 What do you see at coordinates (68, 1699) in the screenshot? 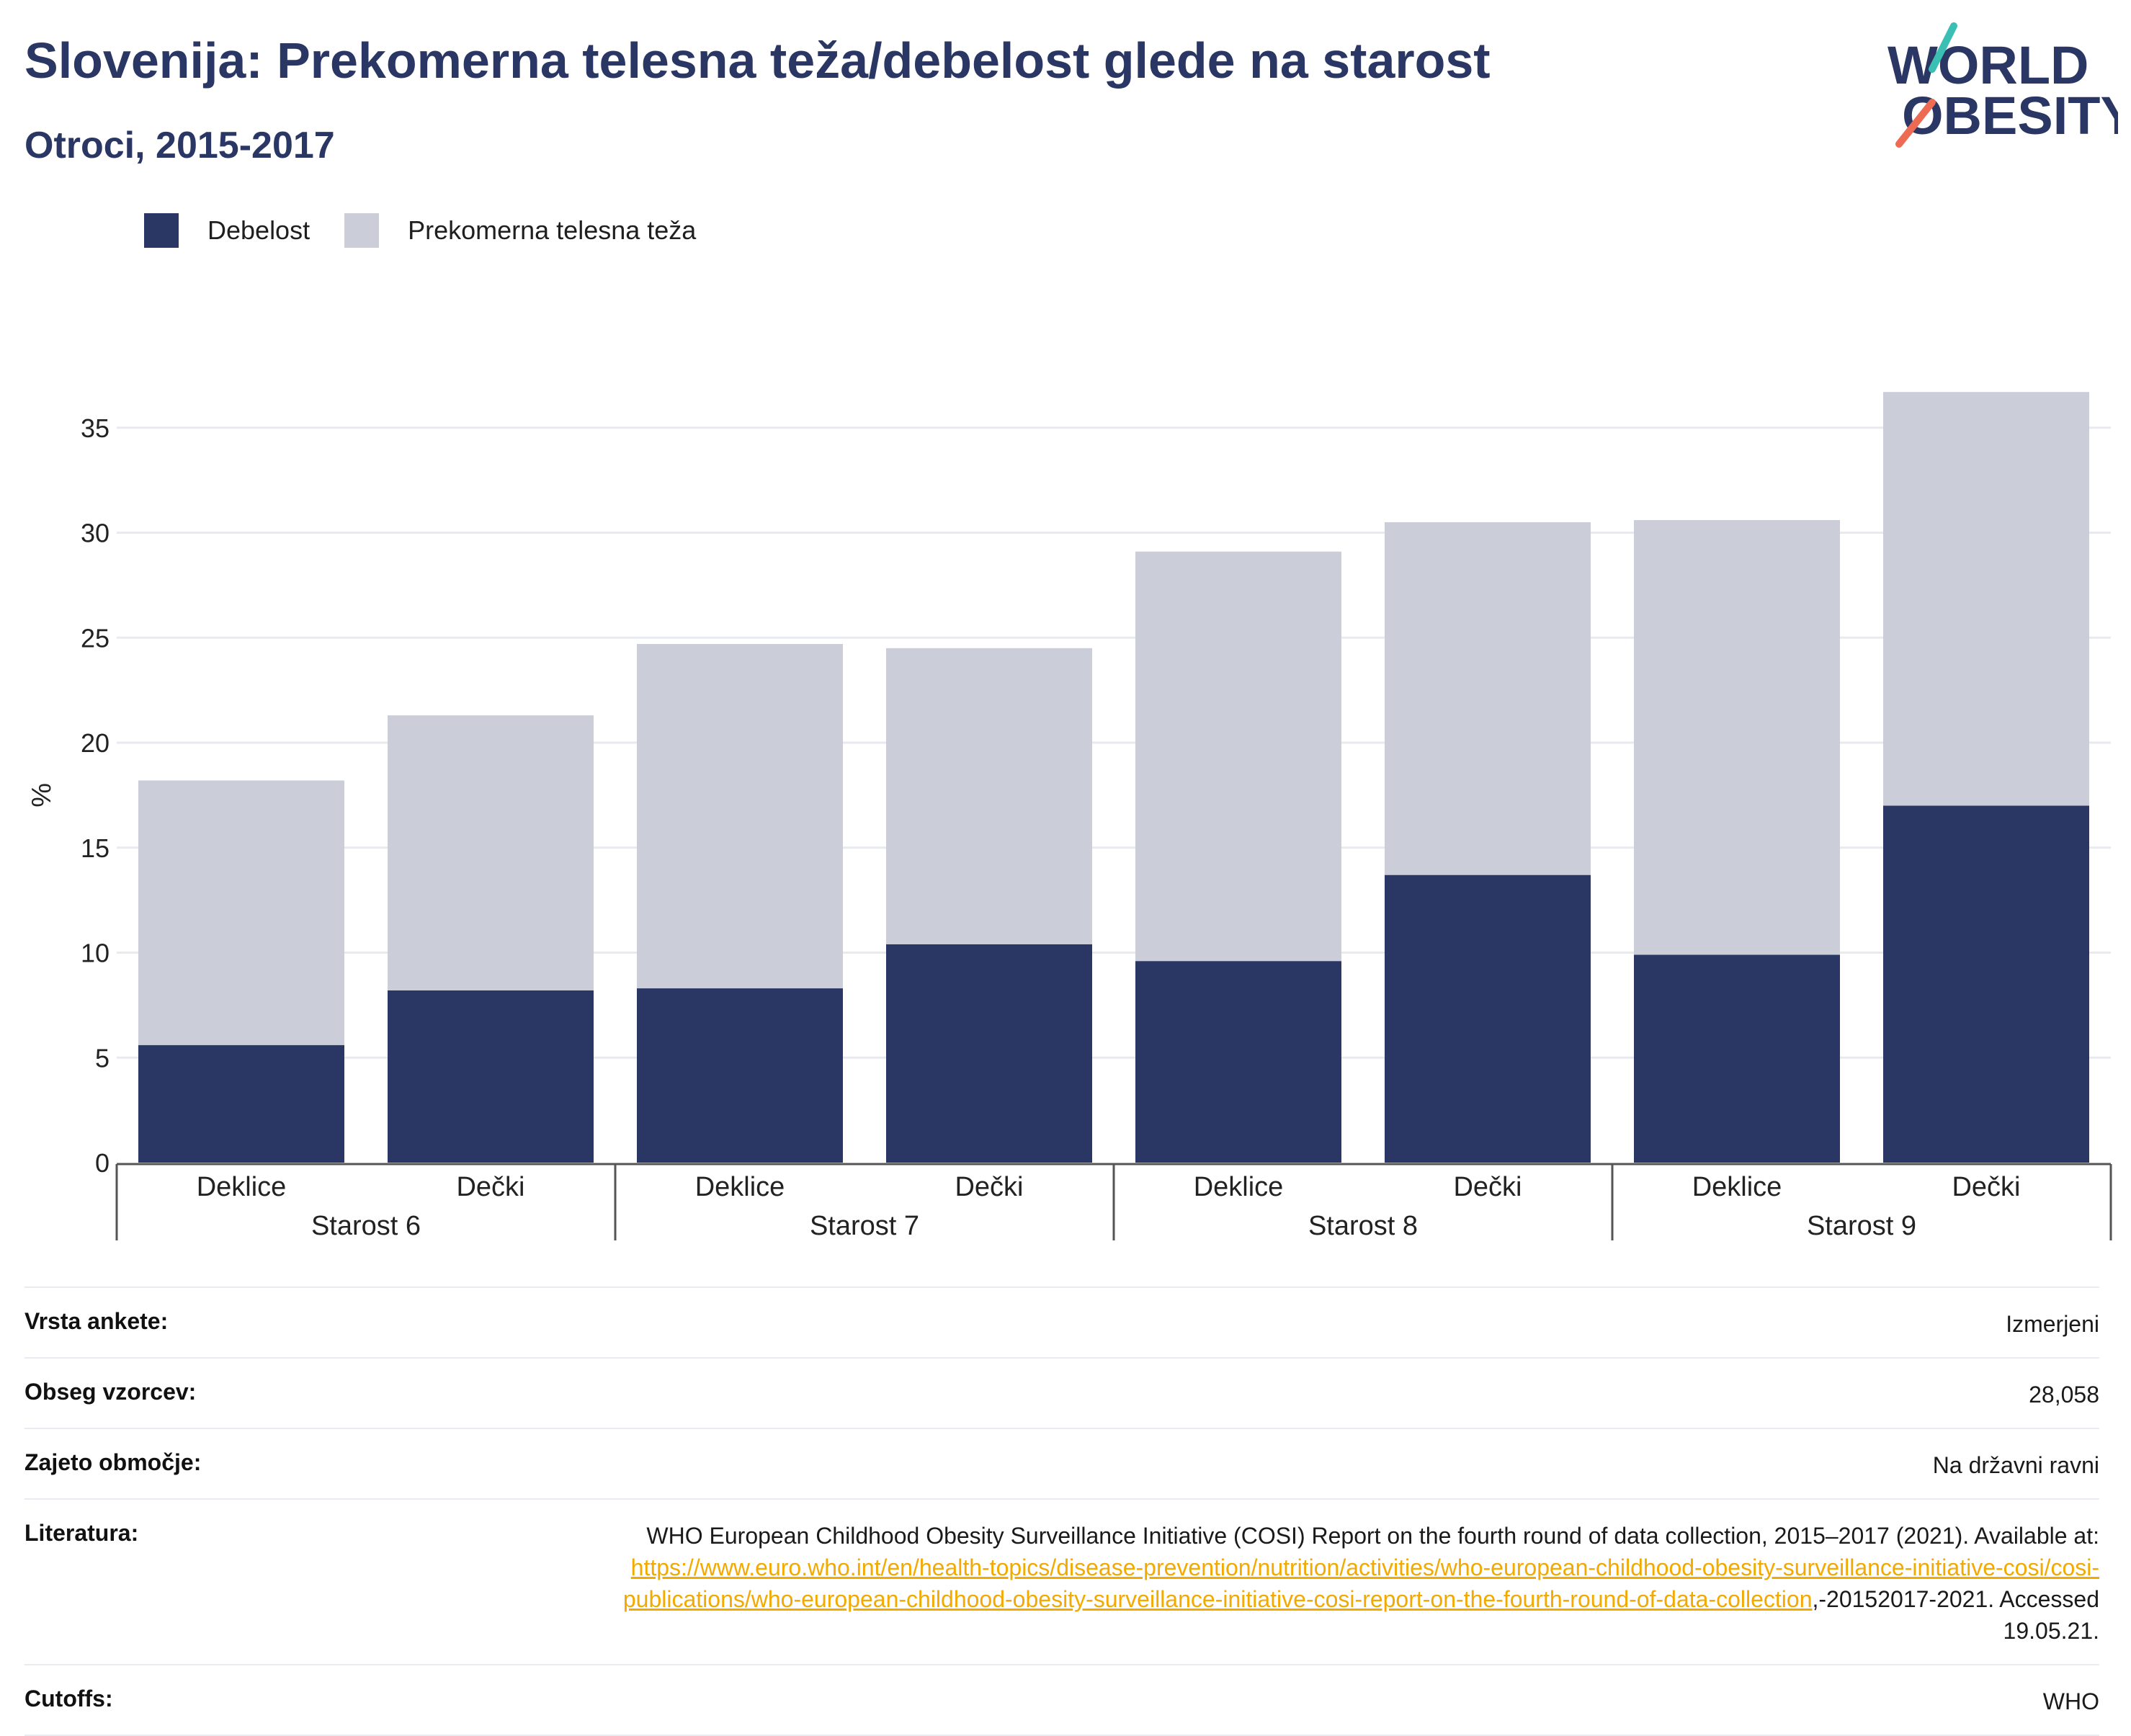
I see `cutoffs-label: Cutoffs:` at bounding box center [68, 1699].